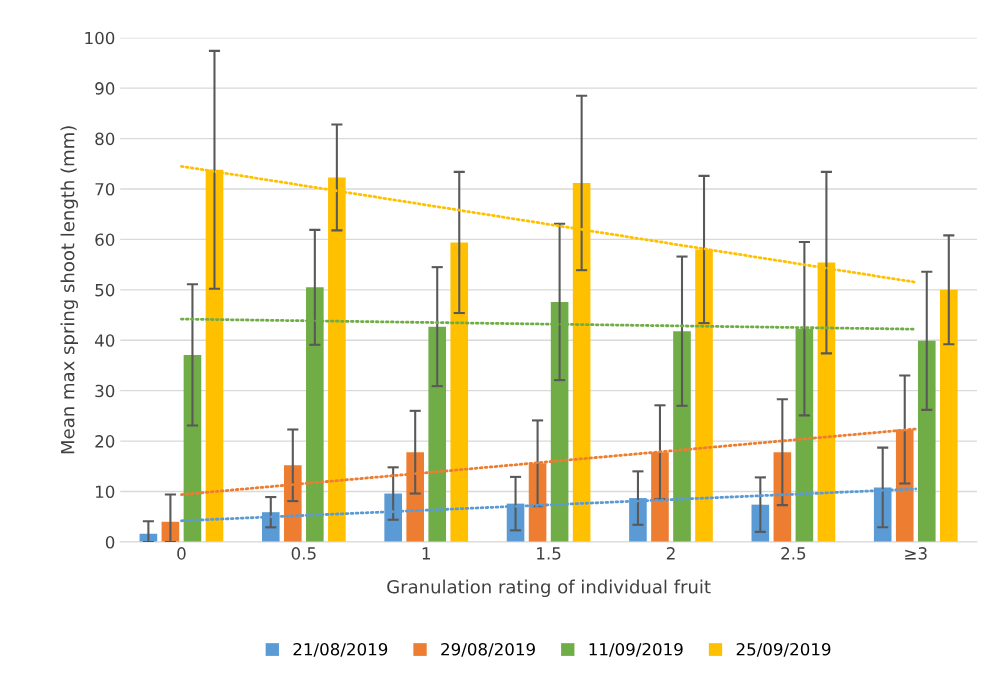  I want to click on x-tick-label: 1, so click(426, 553).